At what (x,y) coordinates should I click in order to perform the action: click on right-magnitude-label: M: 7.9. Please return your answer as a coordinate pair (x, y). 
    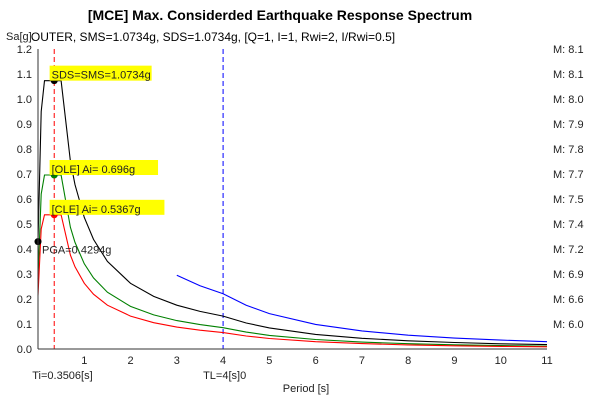
    Looking at the image, I should click on (568, 125).